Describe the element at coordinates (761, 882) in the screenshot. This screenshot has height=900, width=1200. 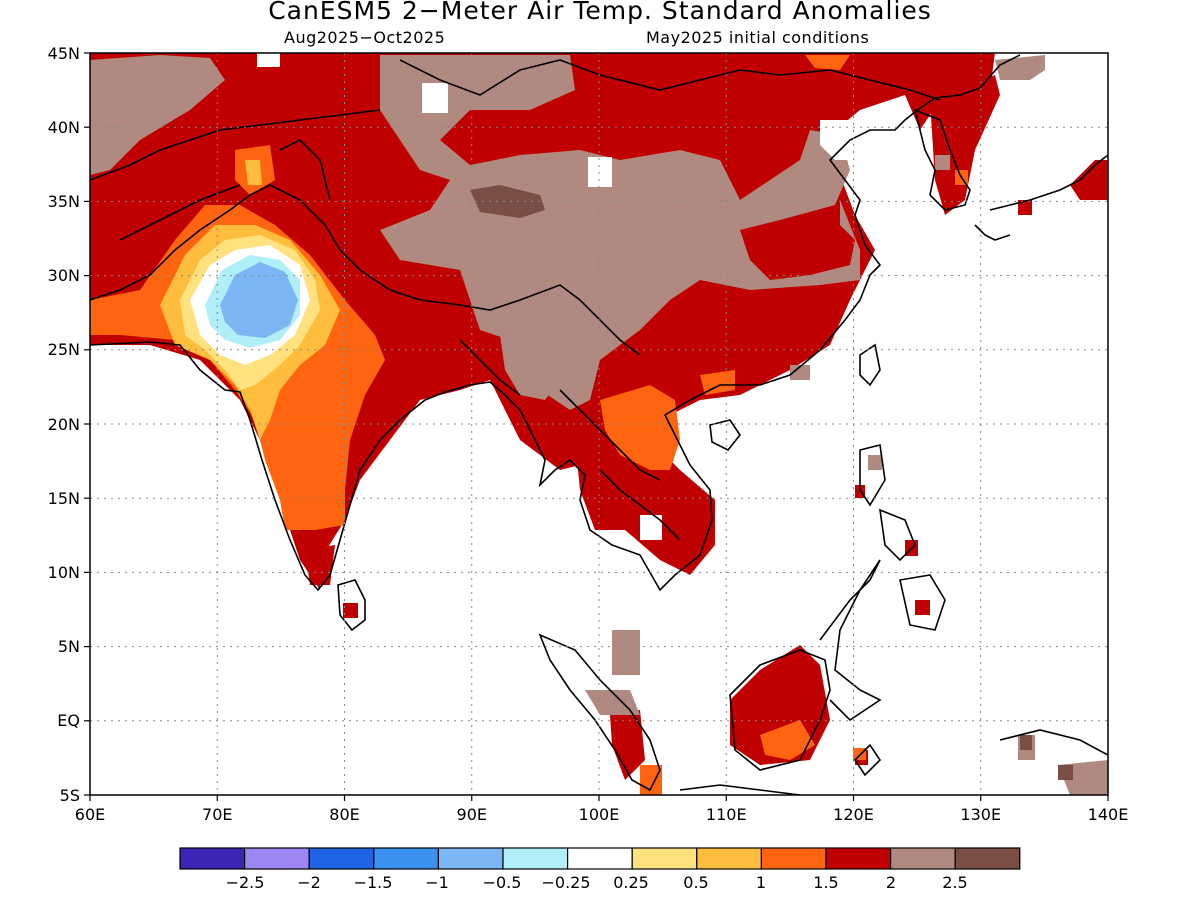
I see `colorbar-label: 1` at that location.